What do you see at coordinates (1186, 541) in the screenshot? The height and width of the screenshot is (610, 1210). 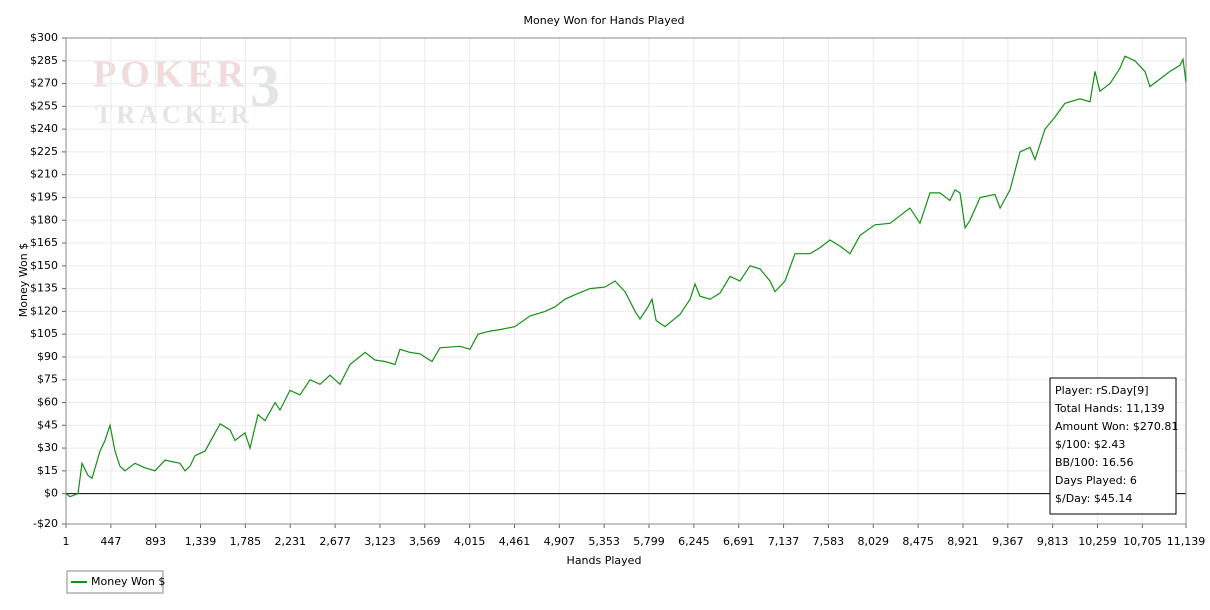 I see `x-tick-label: 11,139` at bounding box center [1186, 541].